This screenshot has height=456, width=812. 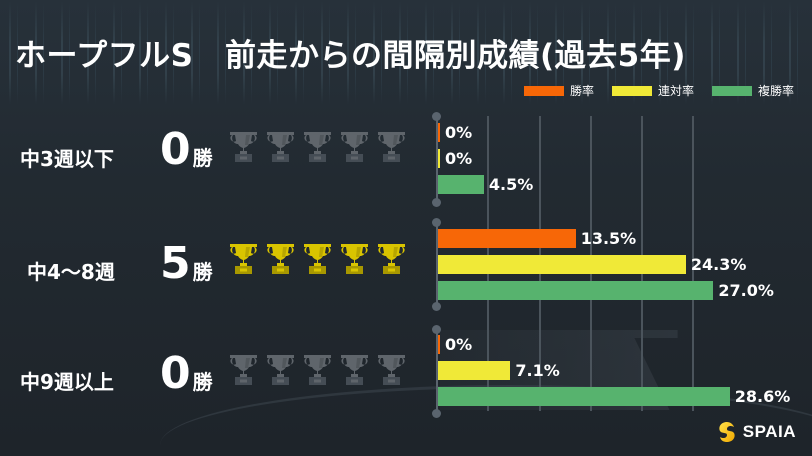 I want to click on bar-value-label: 24.3%, so click(x=718, y=264).